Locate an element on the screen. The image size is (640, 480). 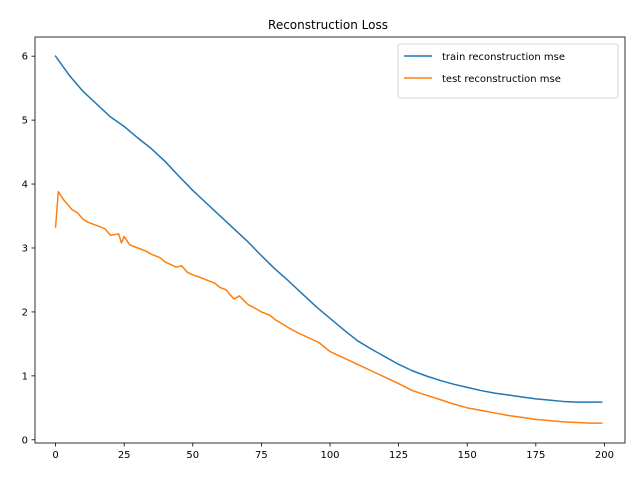
x-tick-label: 175 is located at coordinates (535, 455).